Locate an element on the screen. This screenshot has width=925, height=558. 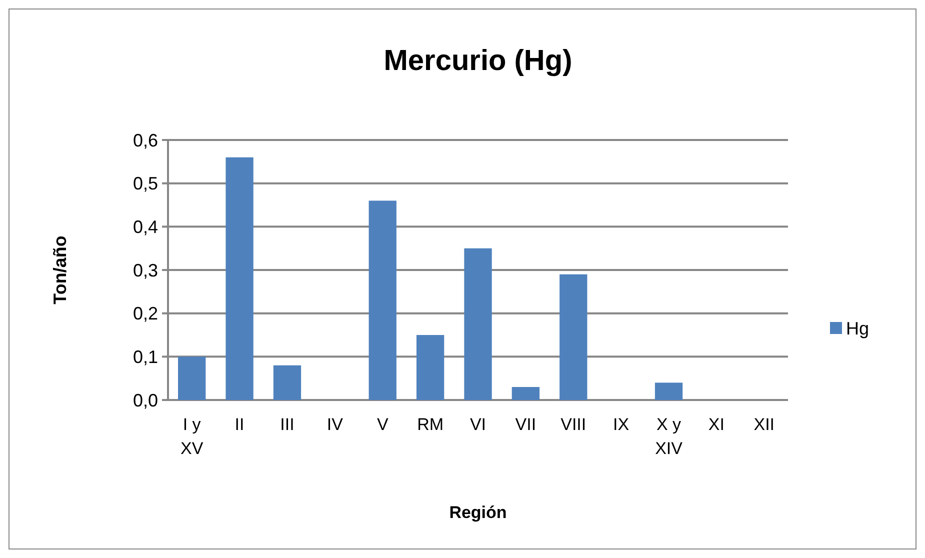
x-tick-label: II is located at coordinates (239, 424).